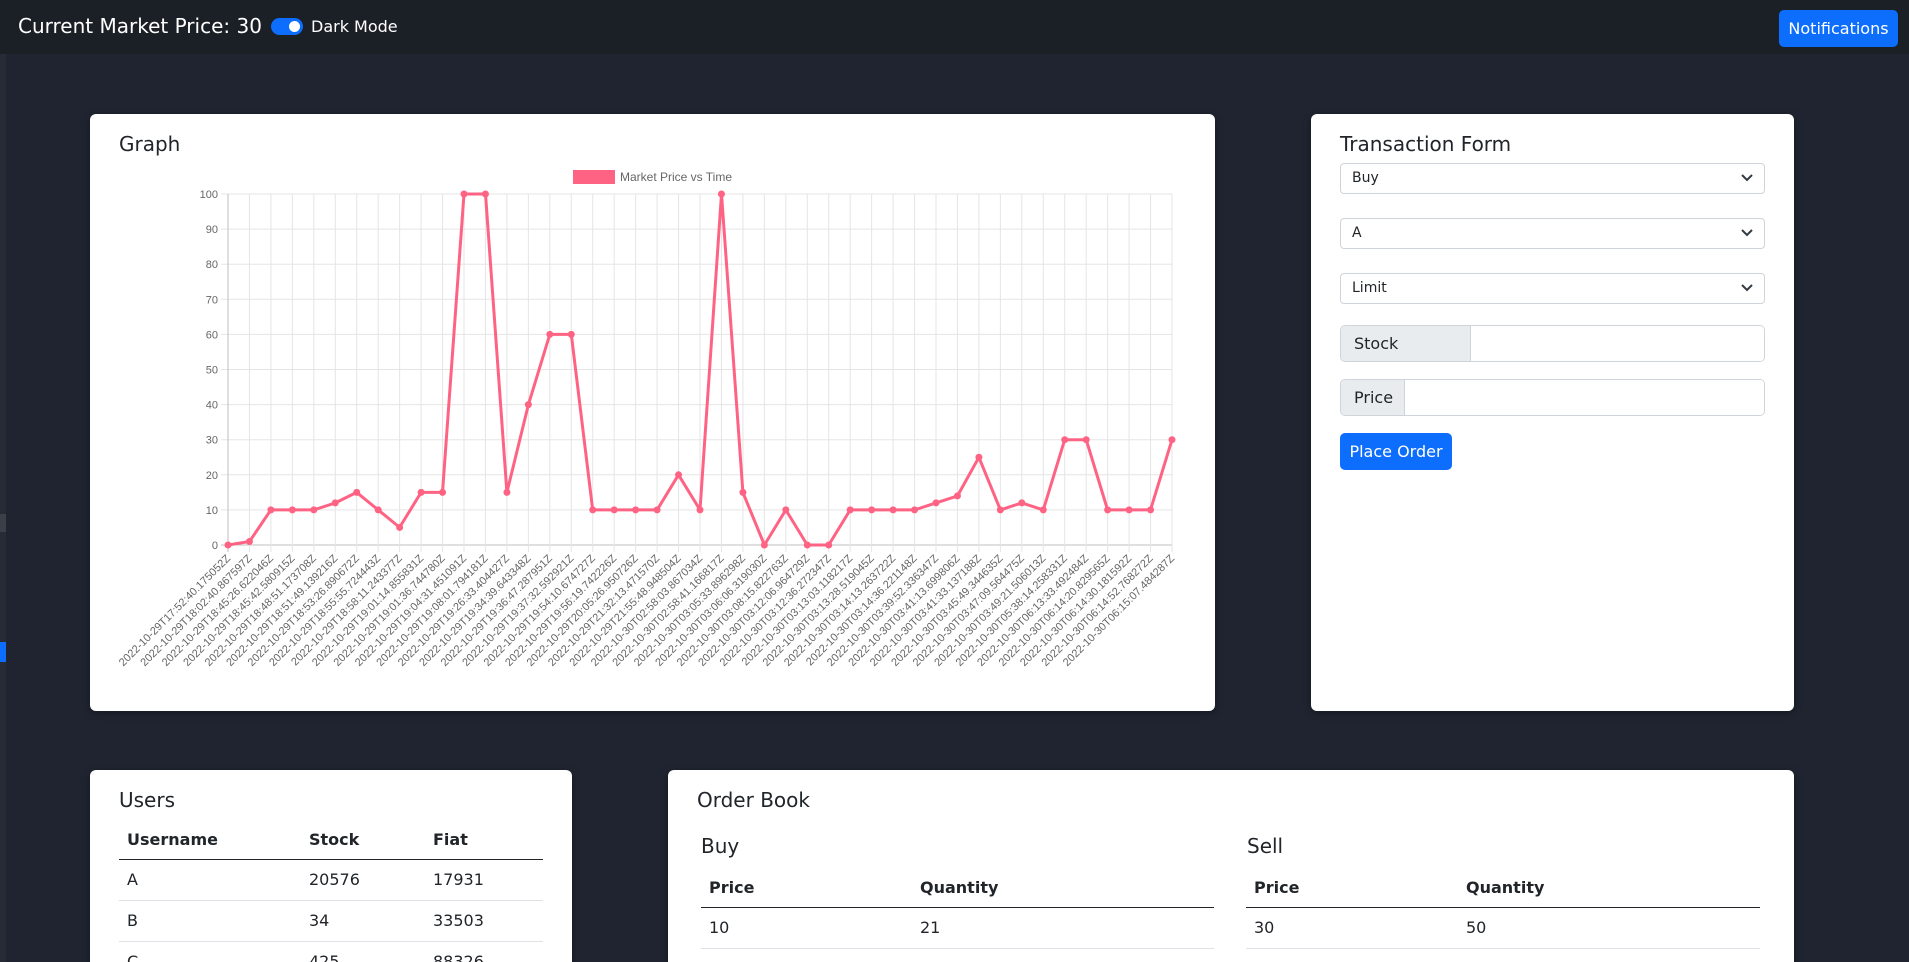 This screenshot has height=962, width=1909. What do you see at coordinates (354, 26) in the screenshot?
I see `dark-mode-label: Dark Mode` at bounding box center [354, 26].